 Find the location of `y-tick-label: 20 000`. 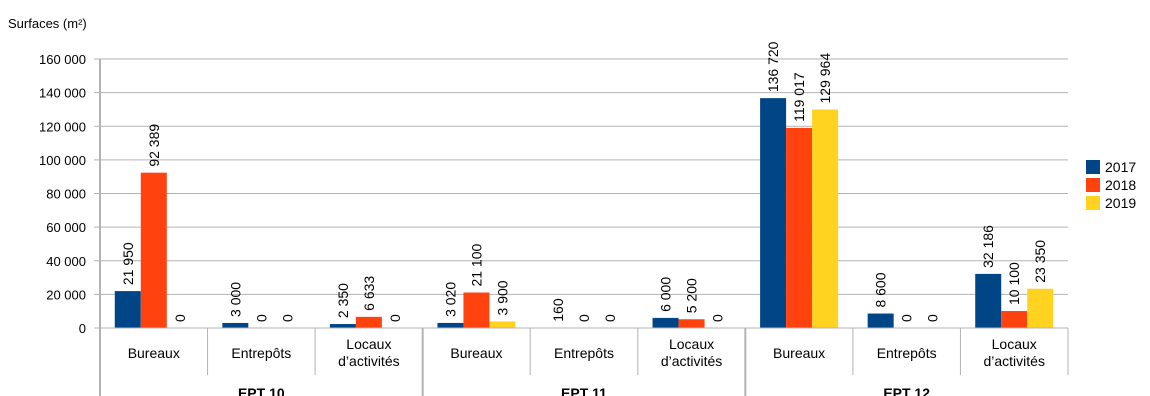

y-tick-label: 20 000 is located at coordinates (66, 294).